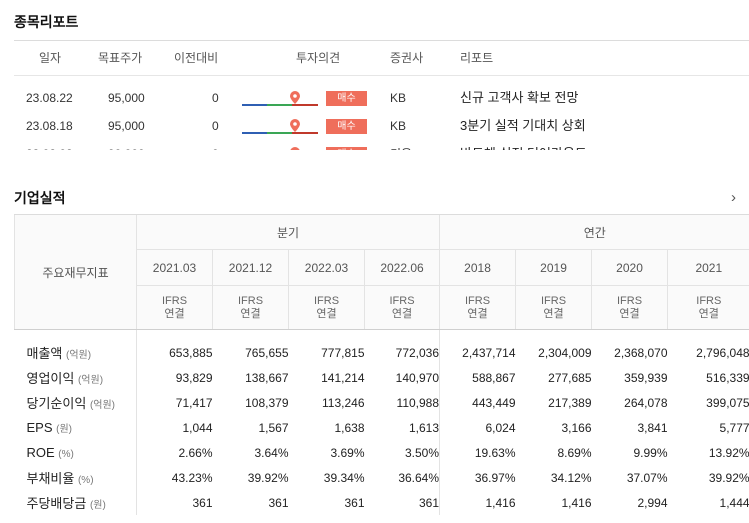 The width and height of the screenshot is (749, 523). I want to click on metric-value: 1,567, so click(273, 427).